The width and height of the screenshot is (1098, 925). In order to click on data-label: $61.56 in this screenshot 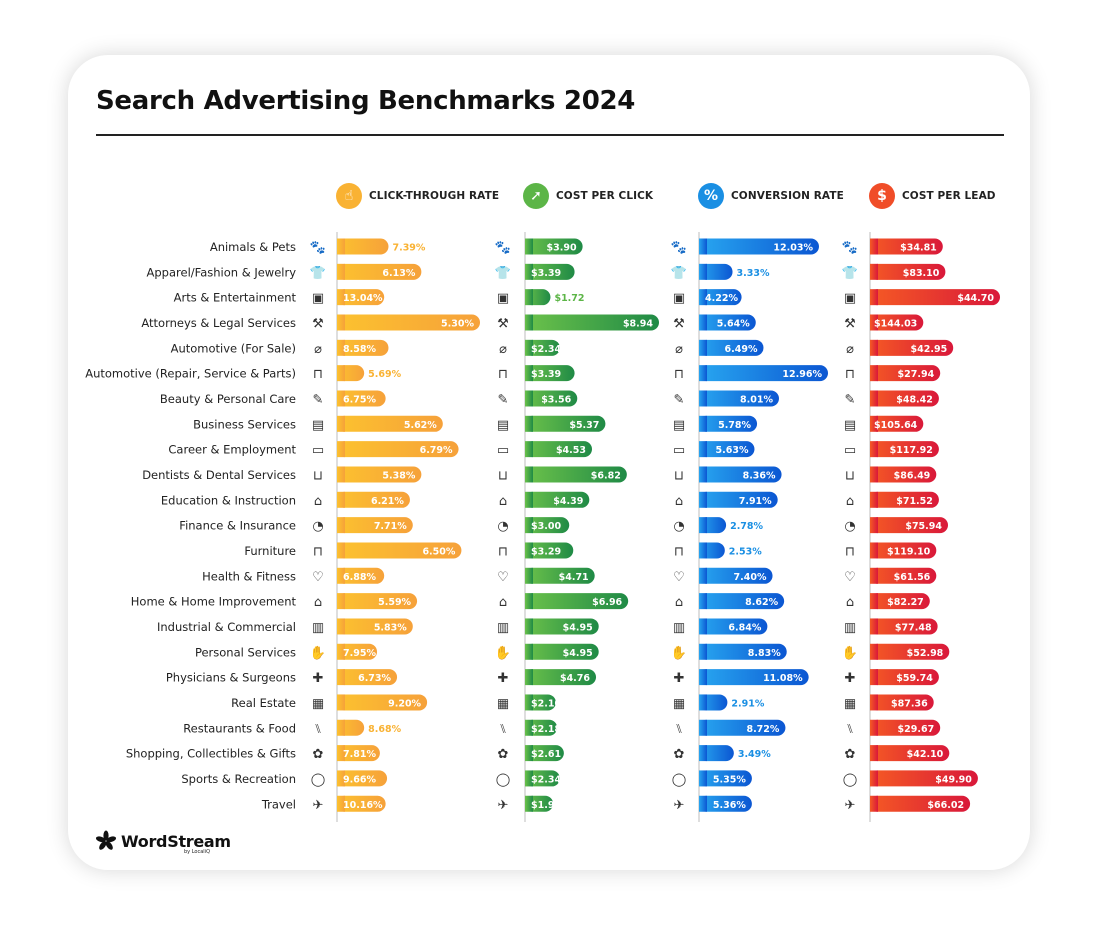, I will do `click(912, 577)`.